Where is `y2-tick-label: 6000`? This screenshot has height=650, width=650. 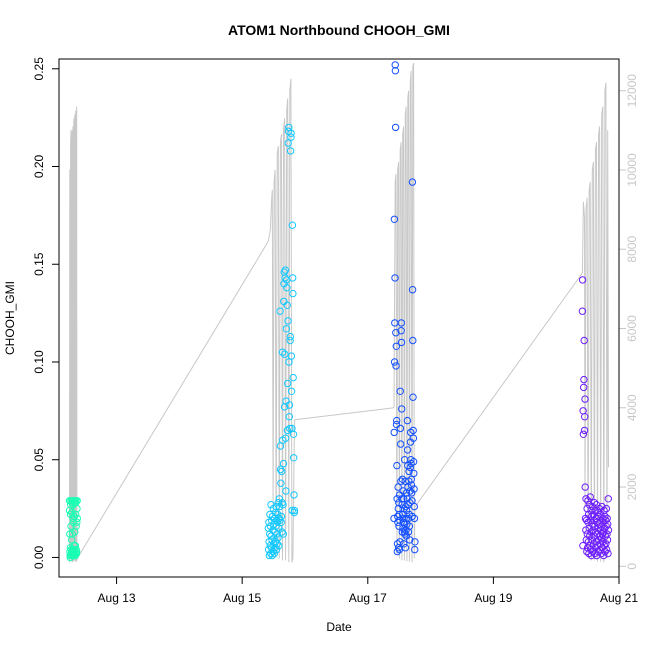 y2-tick-label: 6000 is located at coordinates (632, 328).